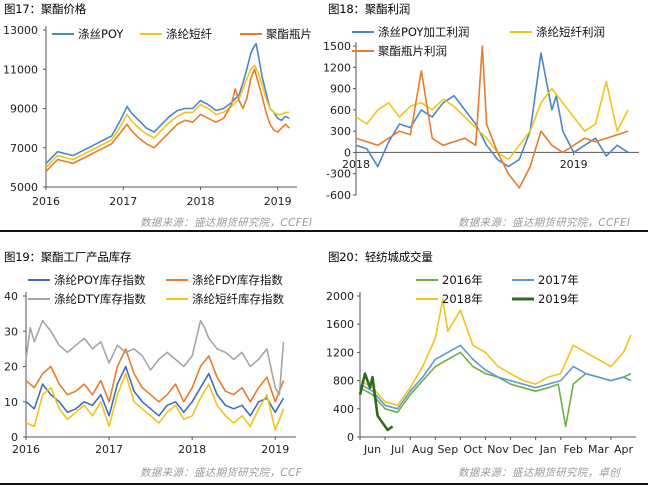 The width and height of the screenshot is (648, 487). Describe the element at coordinates (338, 174) in the screenshot. I see `y-tick-label: -300` at that location.